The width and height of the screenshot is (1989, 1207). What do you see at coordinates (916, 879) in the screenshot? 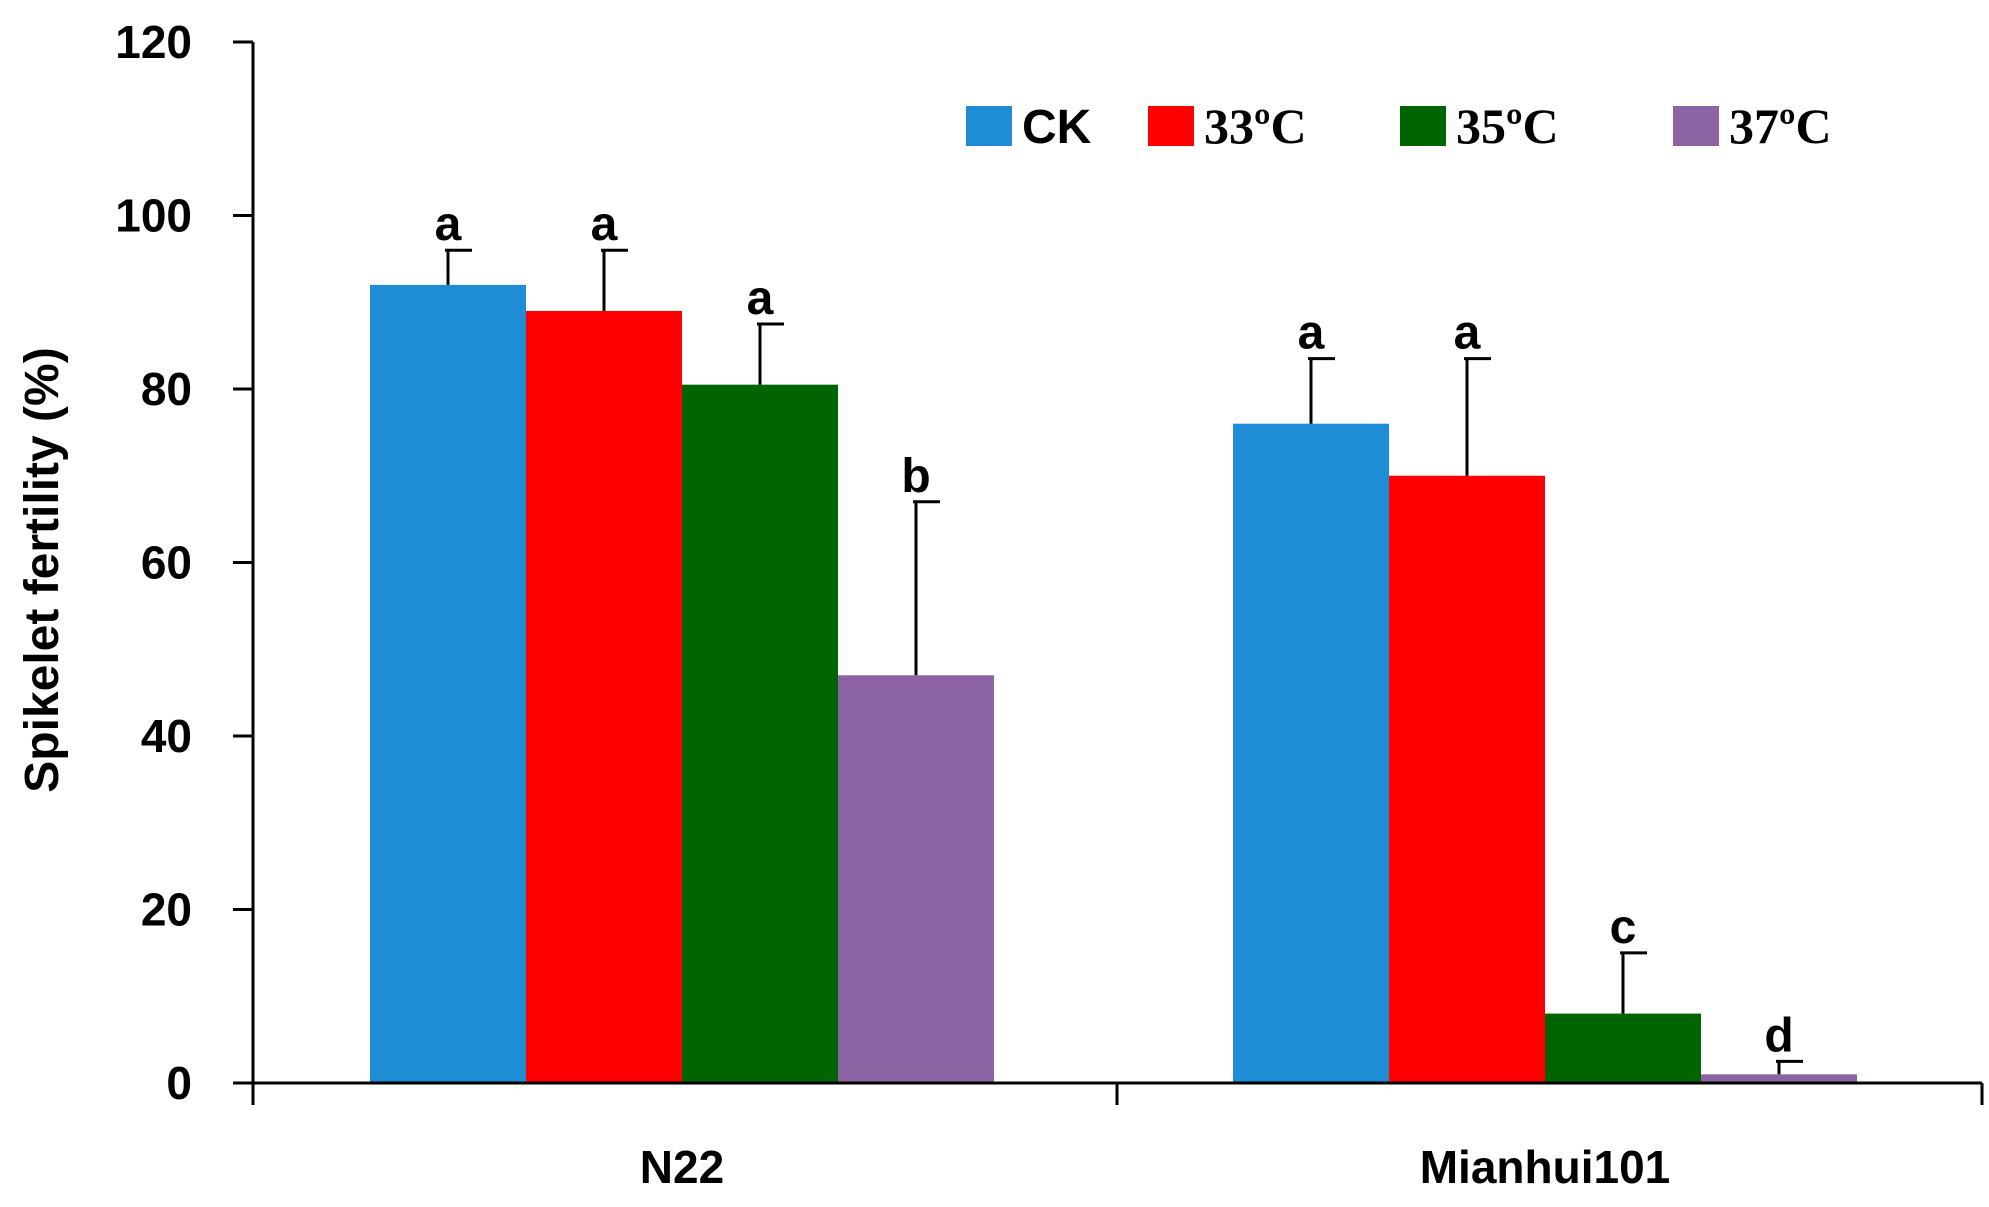
I see `bar-N22-37ºC` at bounding box center [916, 879].